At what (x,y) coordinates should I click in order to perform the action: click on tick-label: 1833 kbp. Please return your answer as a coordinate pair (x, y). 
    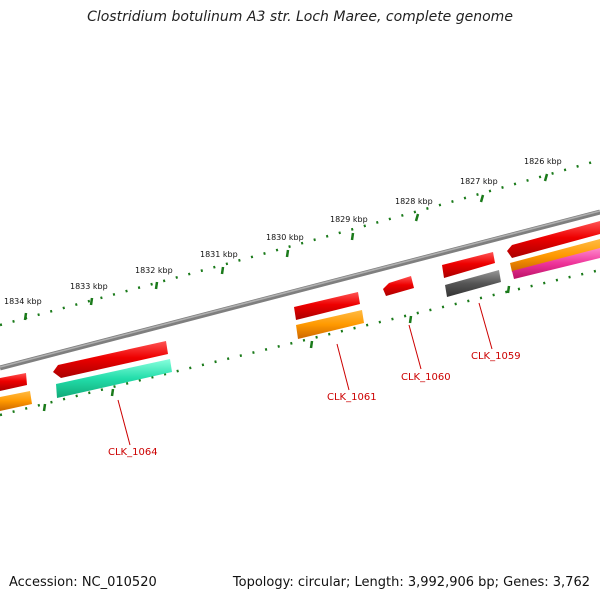
    Looking at the image, I should click on (89, 286).